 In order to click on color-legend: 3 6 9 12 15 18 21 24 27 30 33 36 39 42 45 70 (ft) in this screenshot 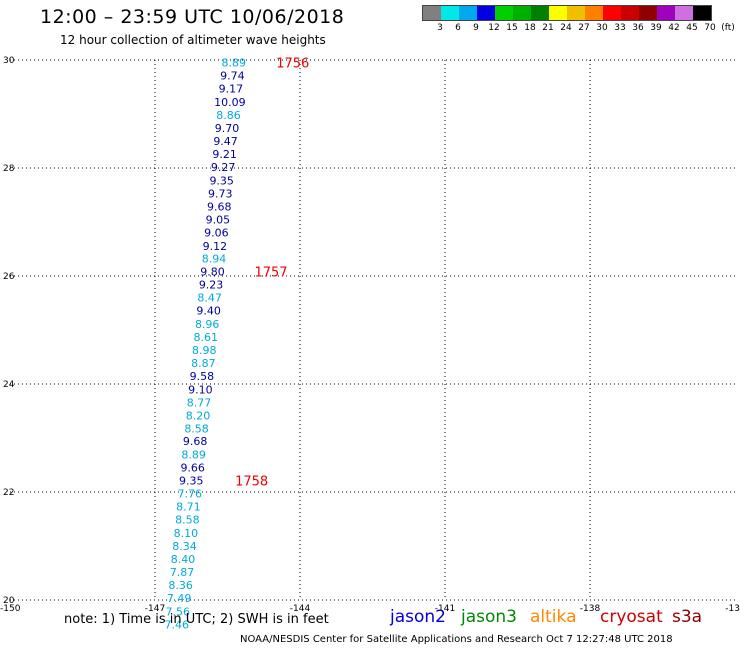, I will do `click(578, 20)`.